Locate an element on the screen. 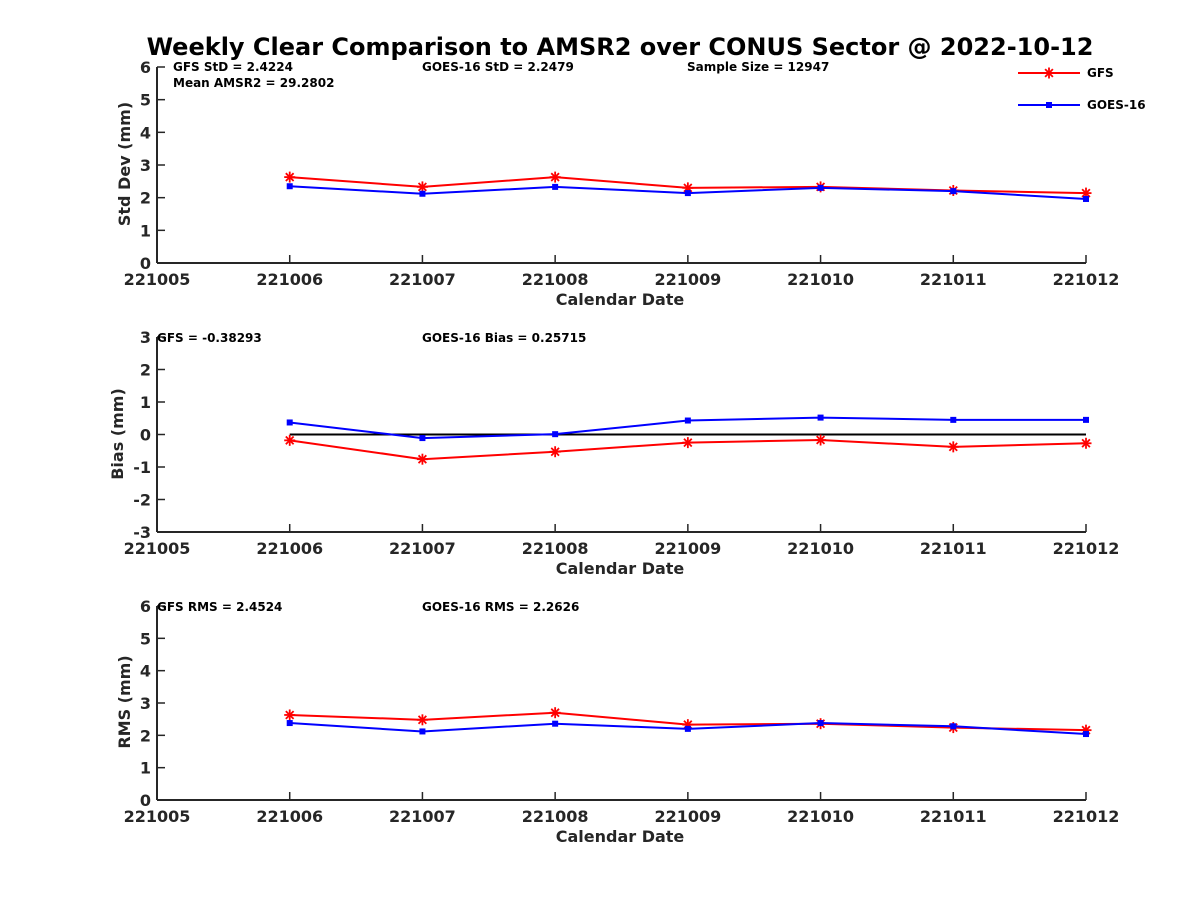 The width and height of the screenshot is (1200, 900). bias-y-tick-label: 1 is located at coordinates (145, 402).